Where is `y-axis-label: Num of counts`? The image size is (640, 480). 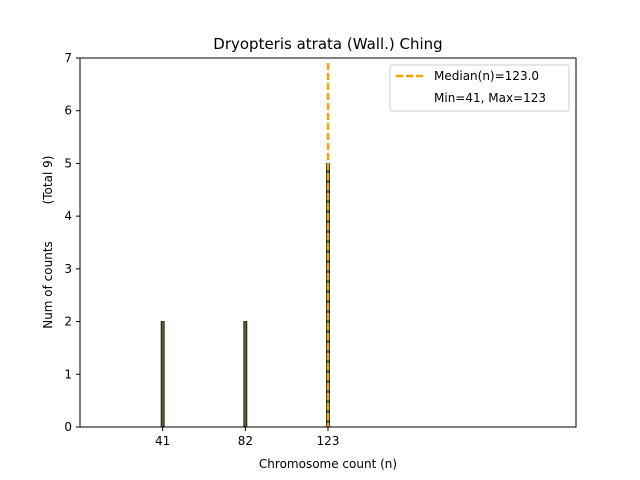
y-axis-label: Num of counts is located at coordinates (48, 285).